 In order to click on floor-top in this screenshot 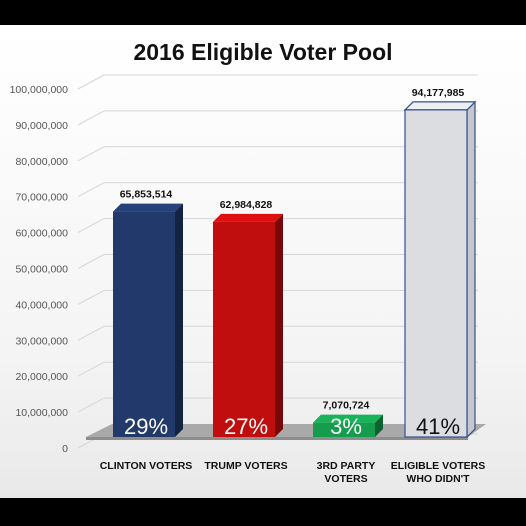, I will do `click(286, 430)`.